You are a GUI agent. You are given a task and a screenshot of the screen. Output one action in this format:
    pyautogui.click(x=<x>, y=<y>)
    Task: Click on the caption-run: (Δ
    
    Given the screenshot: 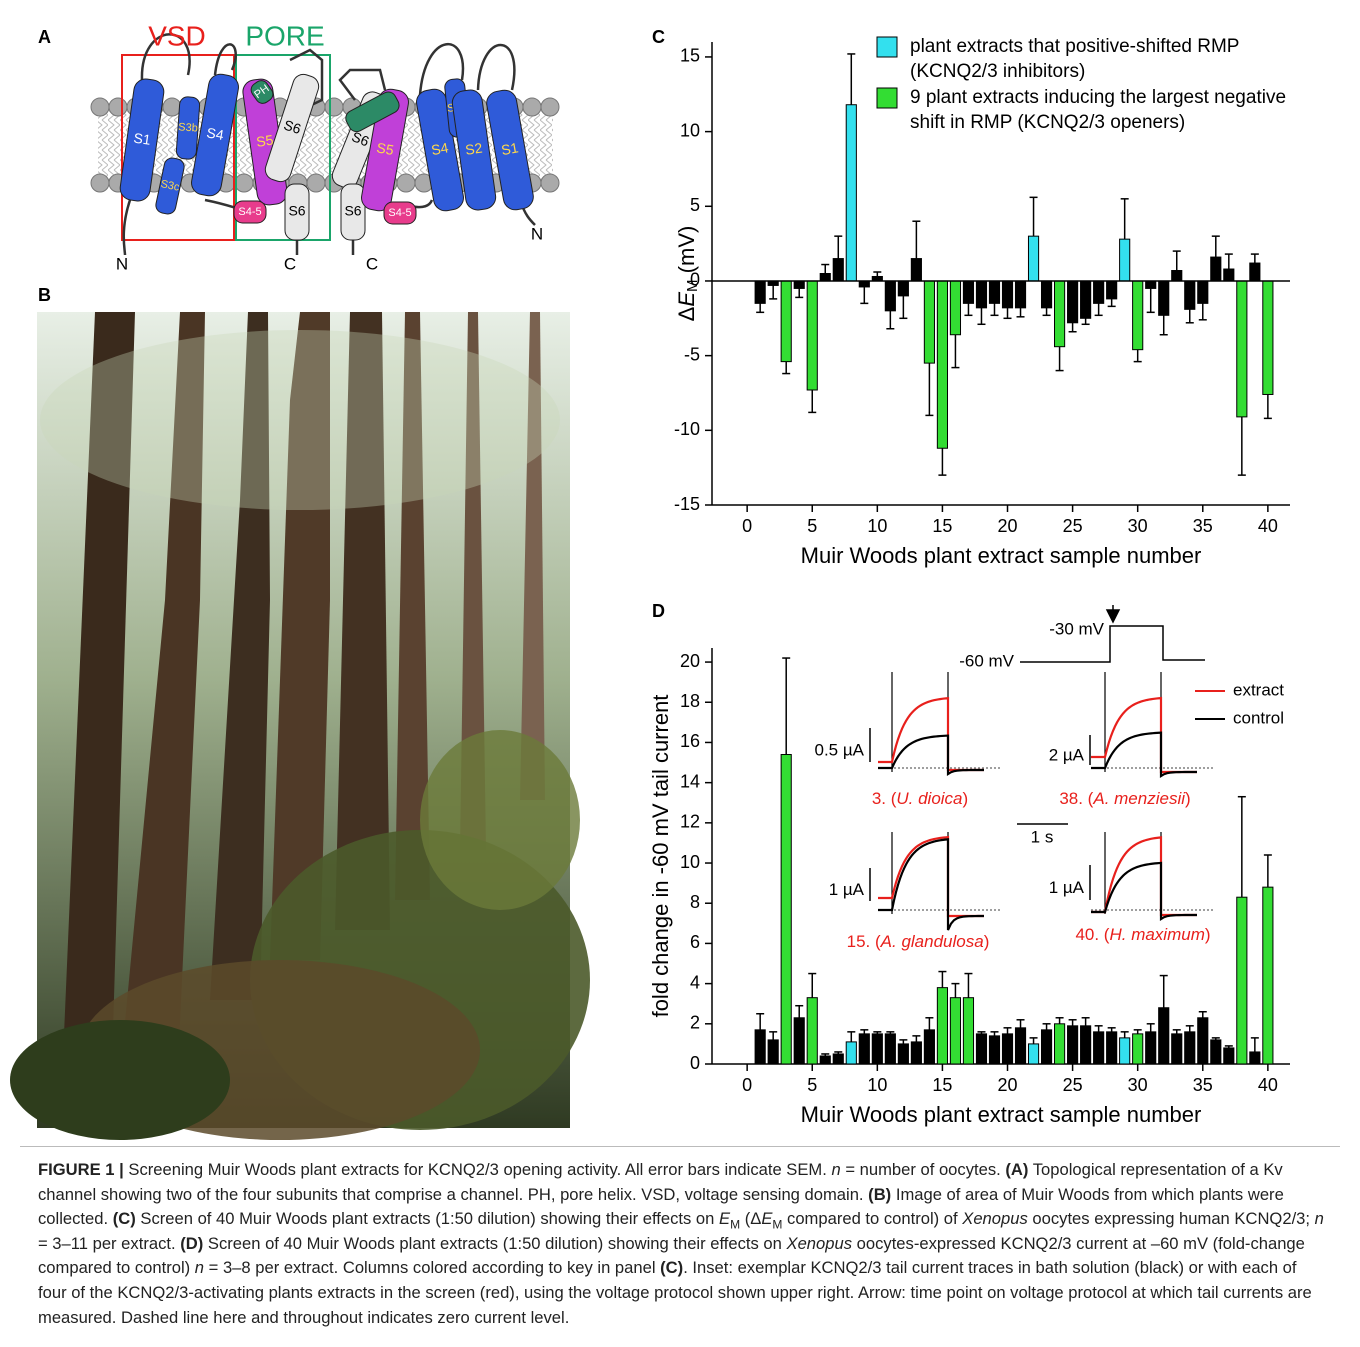 What is the action you would take?
    pyautogui.click(x=751, y=1219)
    